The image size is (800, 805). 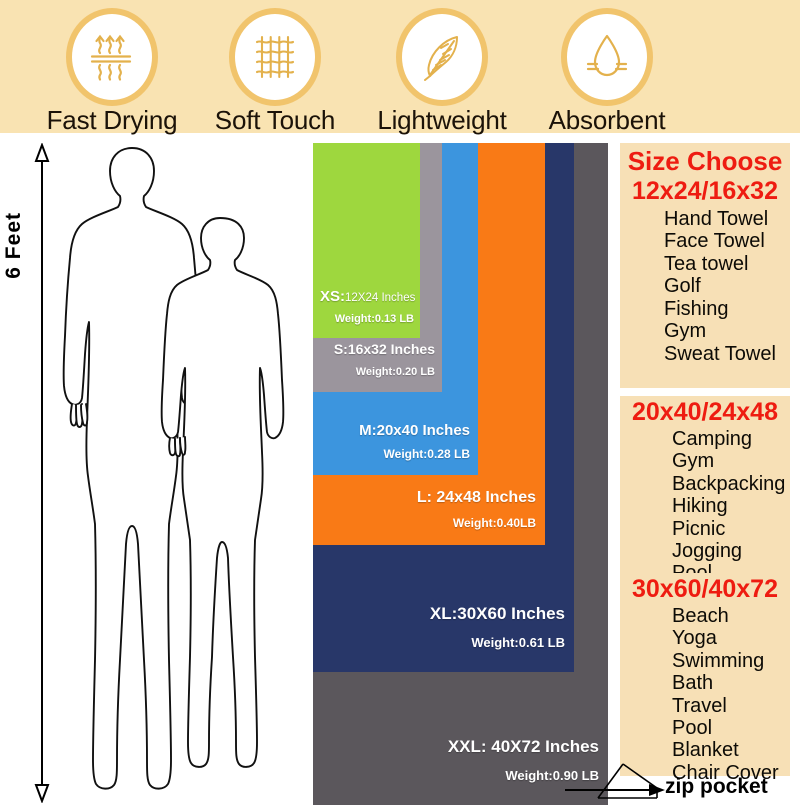 I want to click on size-label-xs: XS:12X24 Inches, so click(x=368, y=296).